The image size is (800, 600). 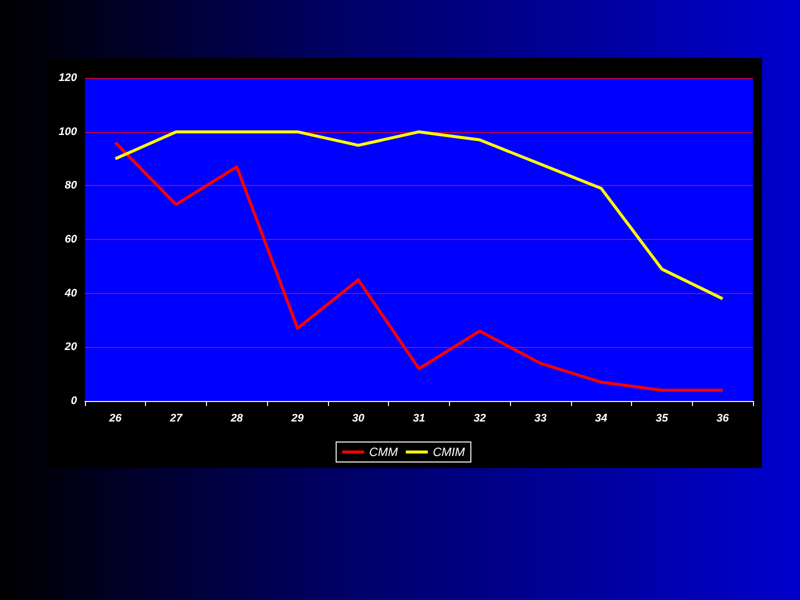 I want to click on legend-label: CMM, so click(x=383, y=452).